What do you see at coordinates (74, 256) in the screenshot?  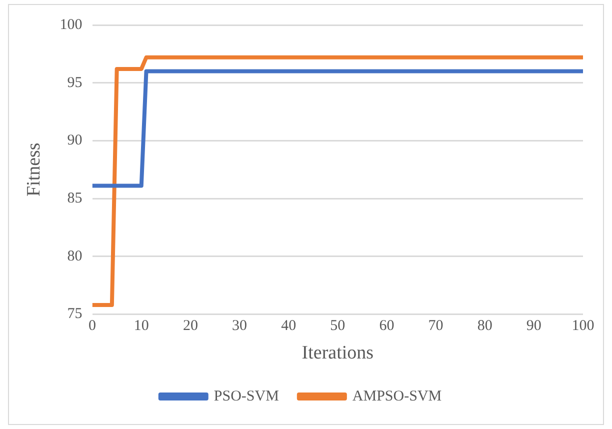 I see `y-tick-label: 80` at bounding box center [74, 256].